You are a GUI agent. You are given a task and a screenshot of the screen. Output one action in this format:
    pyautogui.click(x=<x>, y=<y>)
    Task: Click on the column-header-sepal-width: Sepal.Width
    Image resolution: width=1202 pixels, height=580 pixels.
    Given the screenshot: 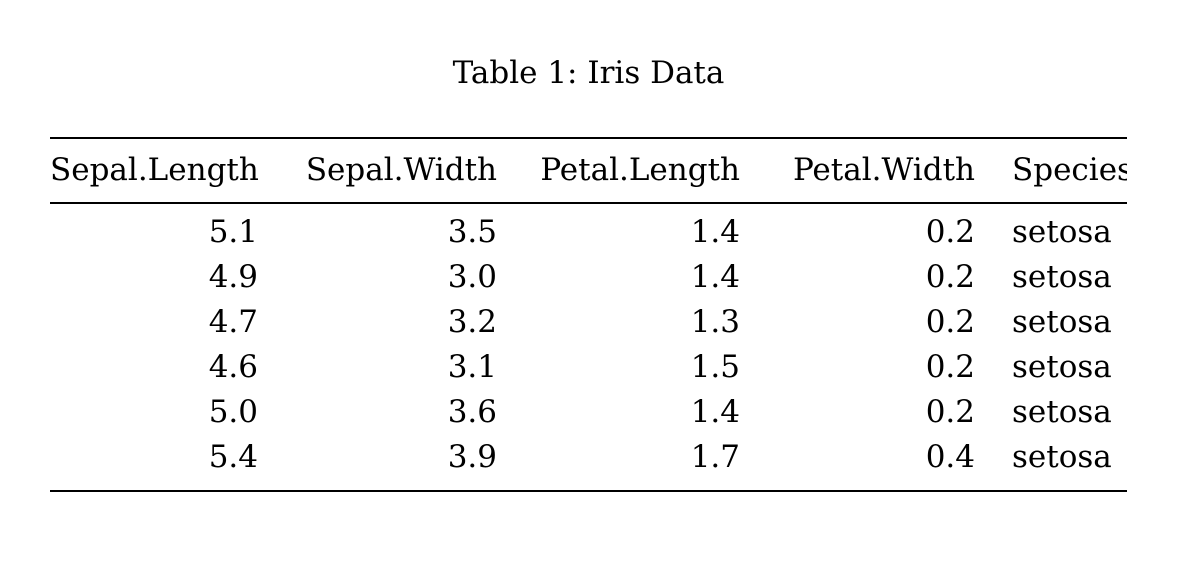 What is the action you would take?
    pyautogui.click(x=401, y=170)
    